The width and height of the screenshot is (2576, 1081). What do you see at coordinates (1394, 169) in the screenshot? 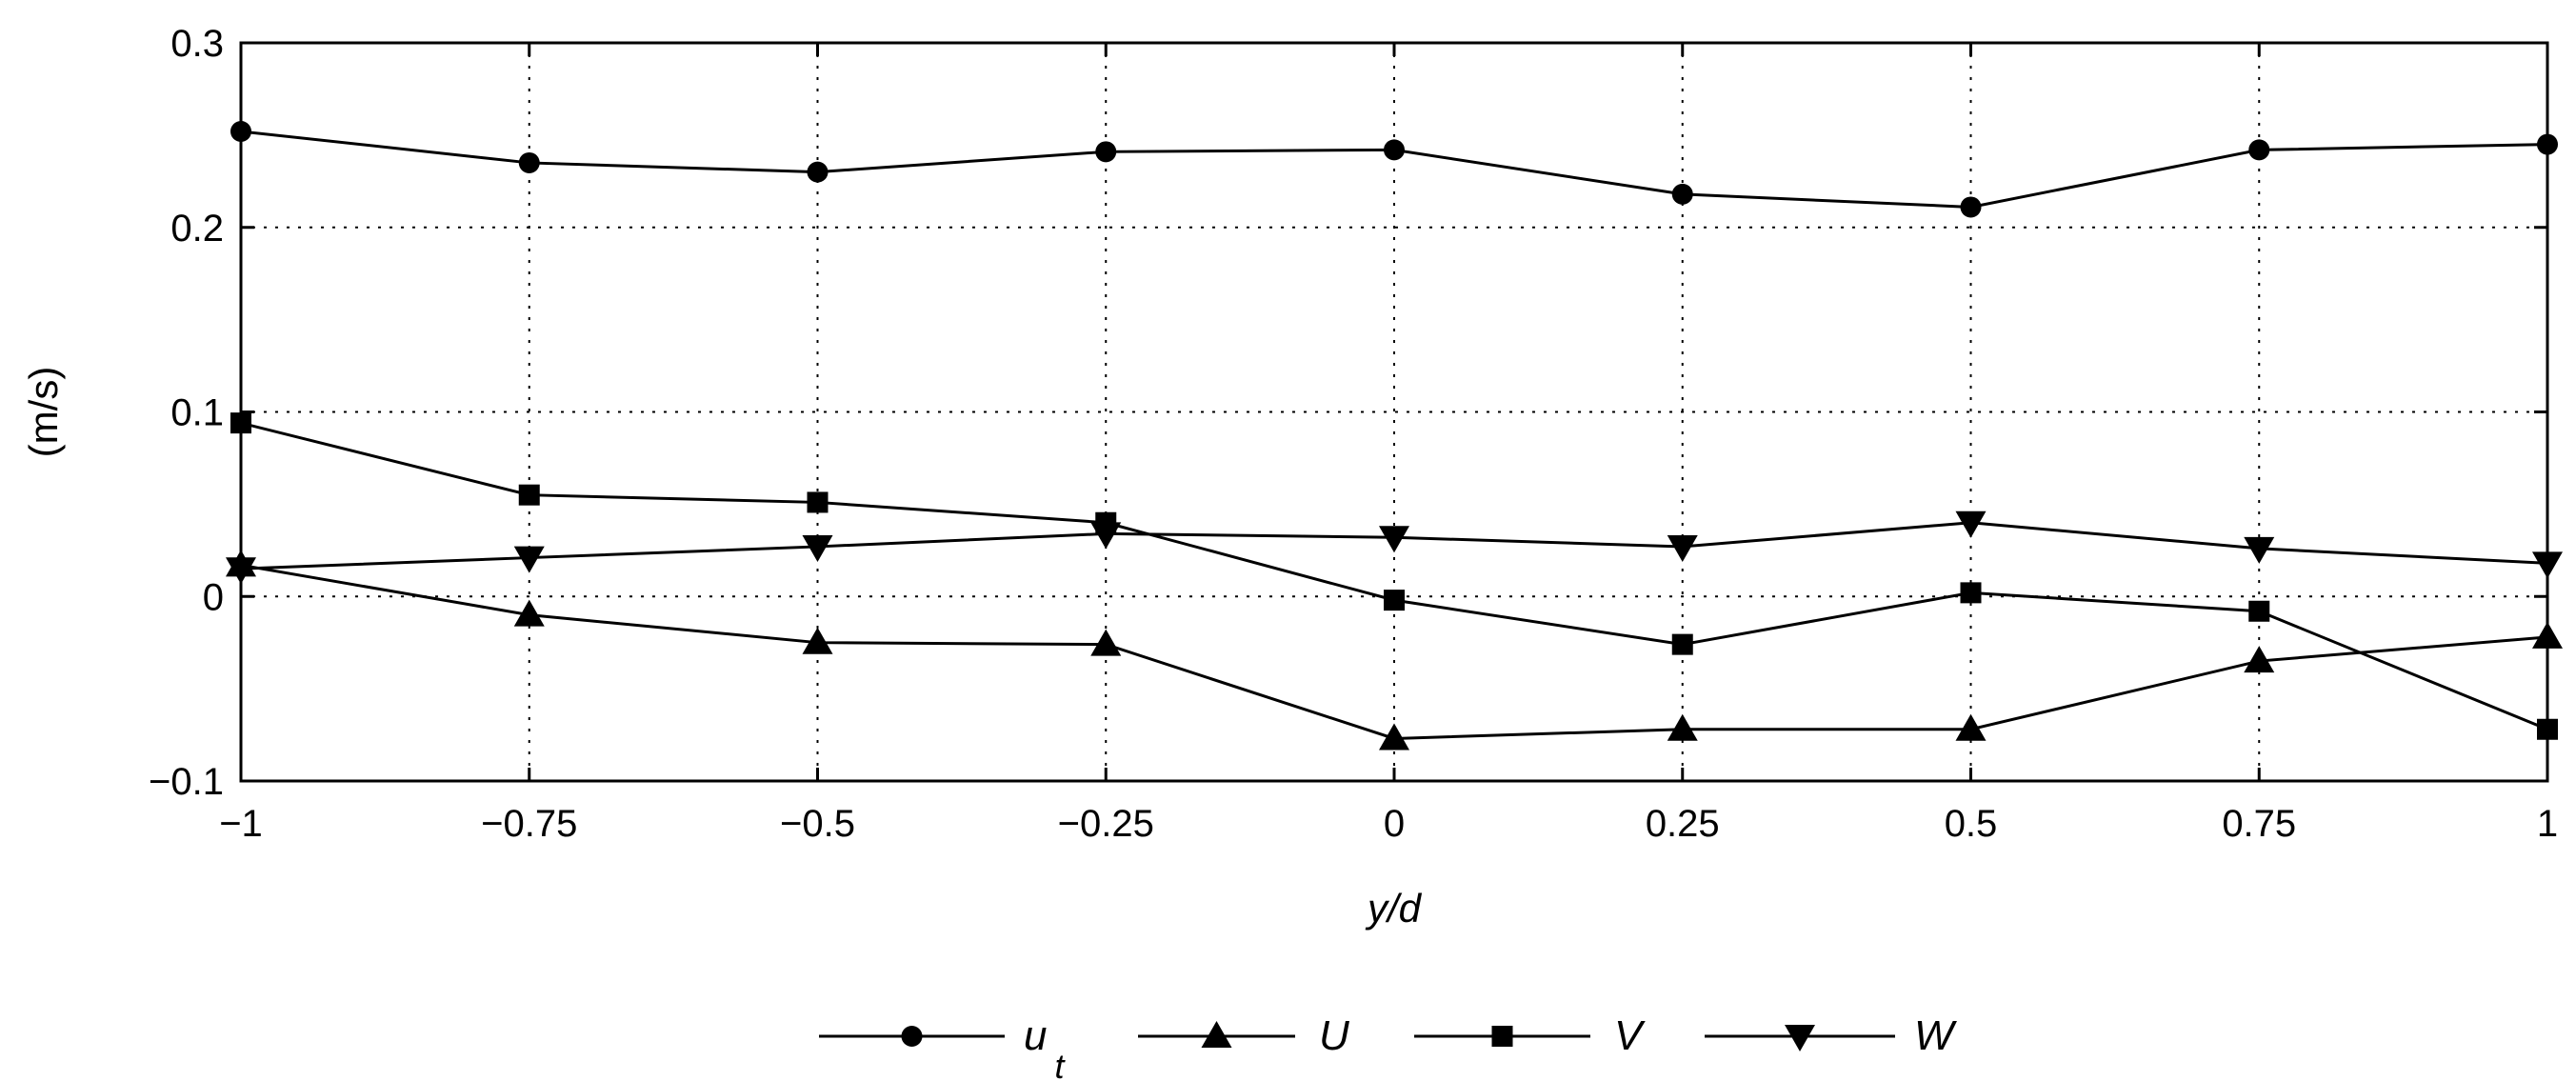
I see `series-u` at bounding box center [1394, 169].